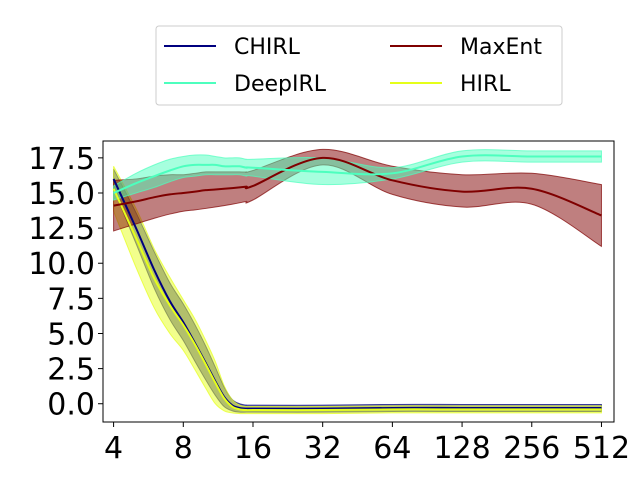  I want to click on y-tick-label: 5.0, so click(71, 334).